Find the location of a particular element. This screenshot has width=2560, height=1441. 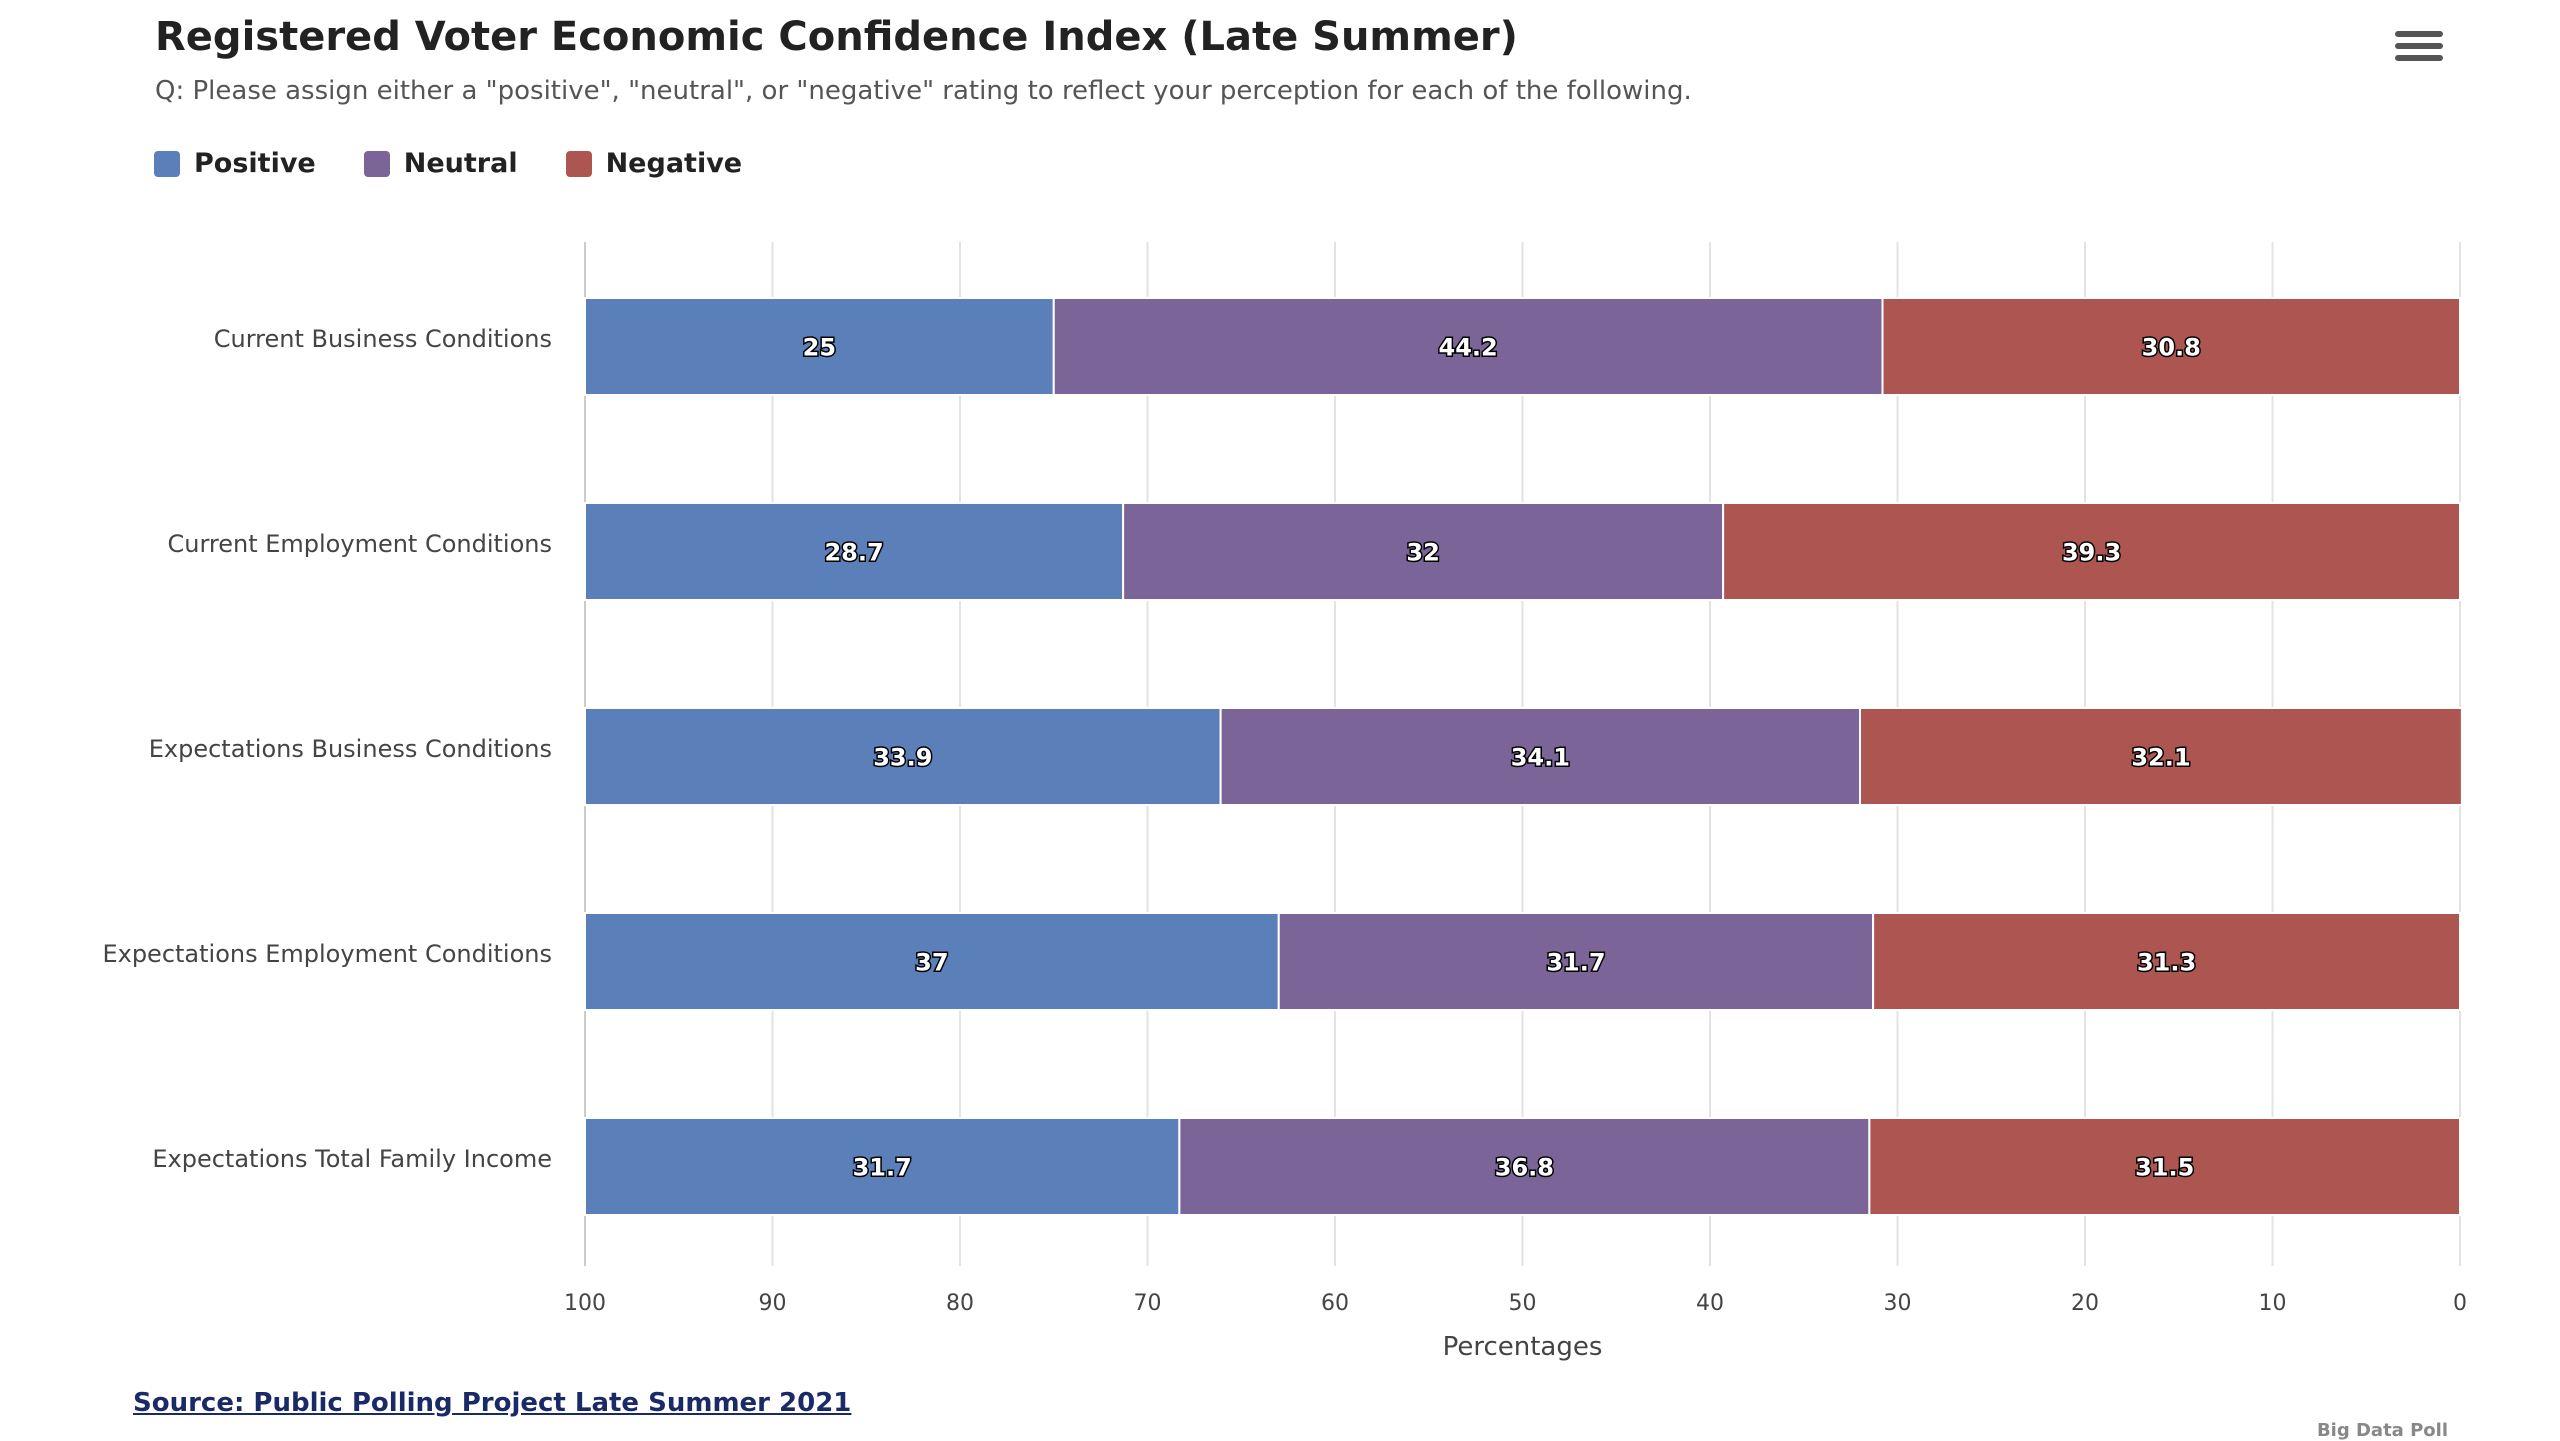

category-label: Expectations Total Family Income is located at coordinates (352, 1159).